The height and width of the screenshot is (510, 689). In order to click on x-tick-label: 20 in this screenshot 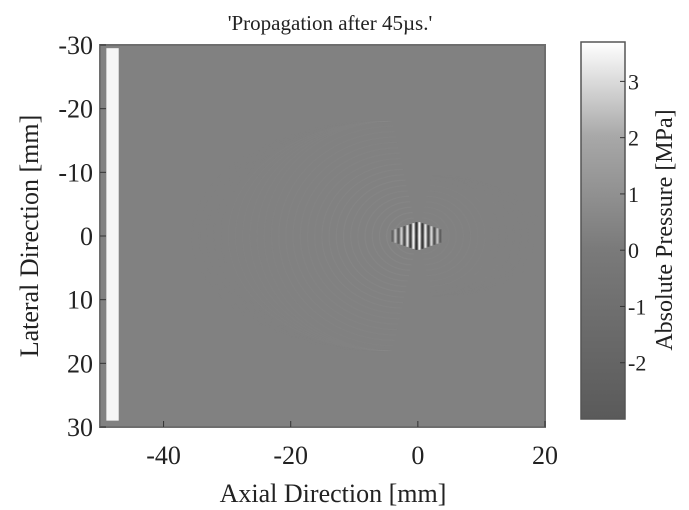, I will do `click(545, 455)`.